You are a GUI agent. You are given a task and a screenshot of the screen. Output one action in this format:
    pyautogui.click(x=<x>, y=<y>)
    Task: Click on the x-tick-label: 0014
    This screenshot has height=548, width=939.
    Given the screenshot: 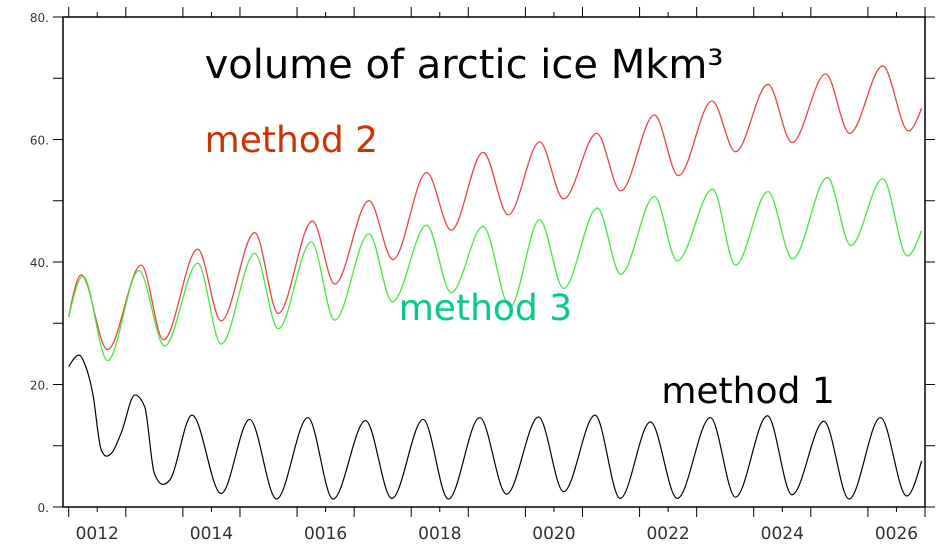 What is the action you would take?
    pyautogui.click(x=212, y=534)
    